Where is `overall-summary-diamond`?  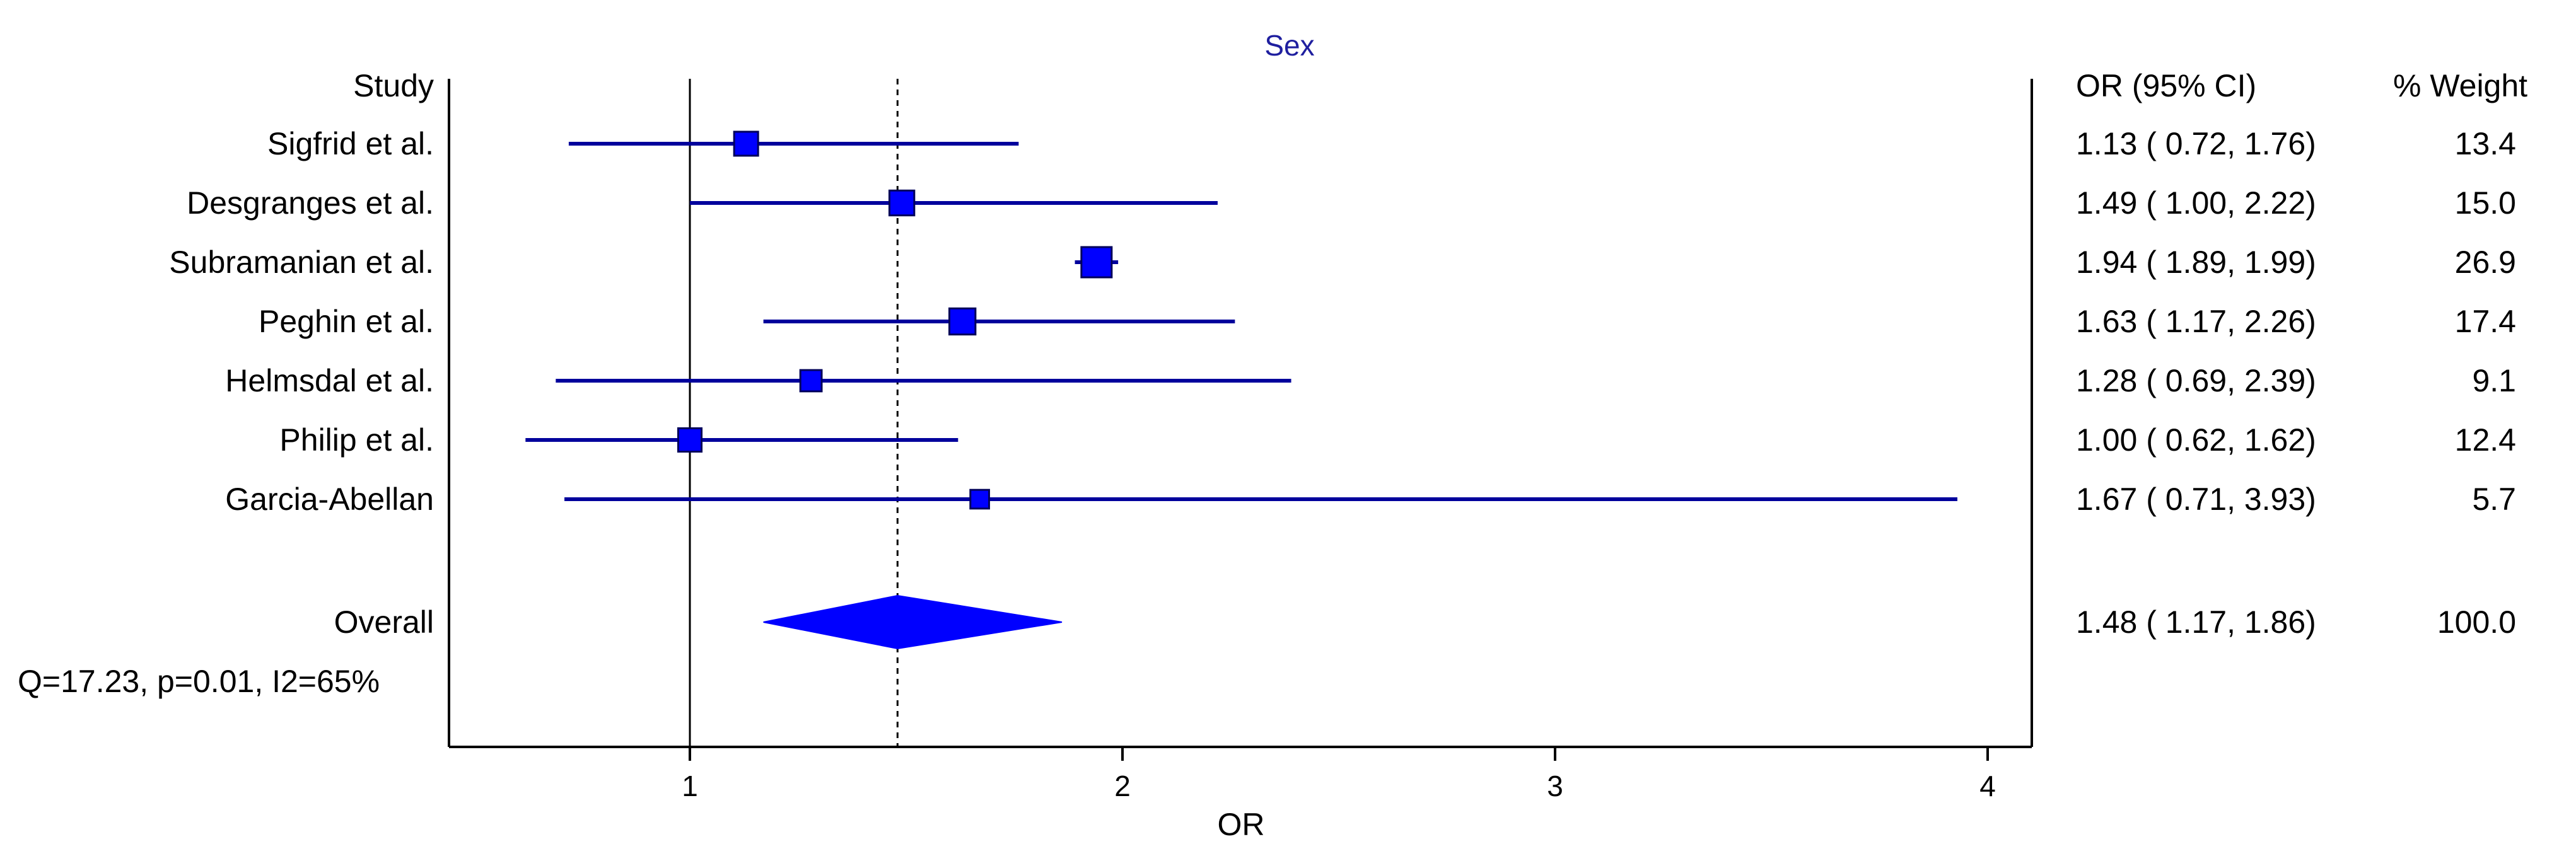 overall-summary-diamond is located at coordinates (913, 622).